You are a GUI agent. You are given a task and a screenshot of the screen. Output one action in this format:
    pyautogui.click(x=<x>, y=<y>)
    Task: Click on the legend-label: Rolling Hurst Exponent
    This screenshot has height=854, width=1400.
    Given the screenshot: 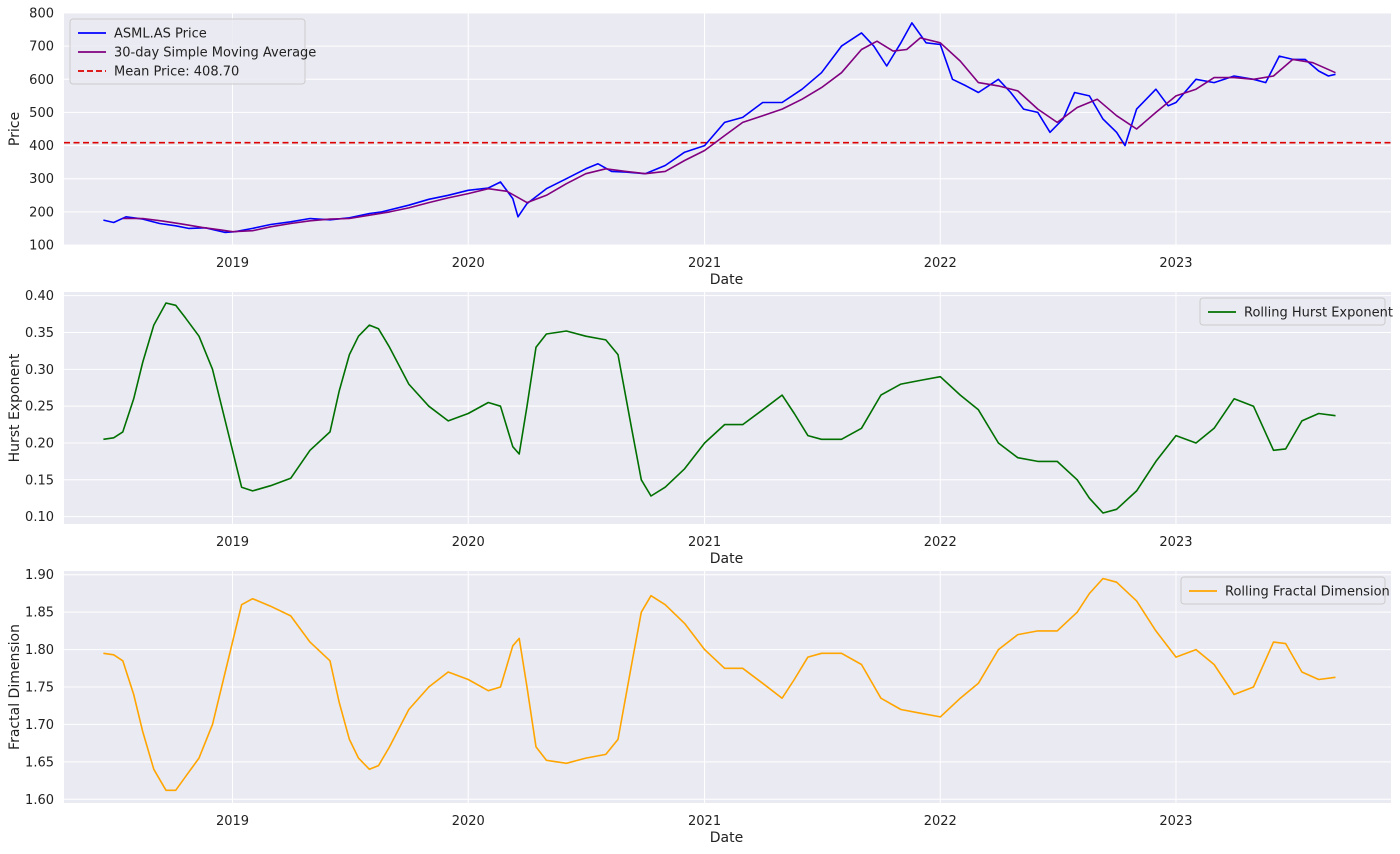 What is the action you would take?
    pyautogui.click(x=1318, y=313)
    